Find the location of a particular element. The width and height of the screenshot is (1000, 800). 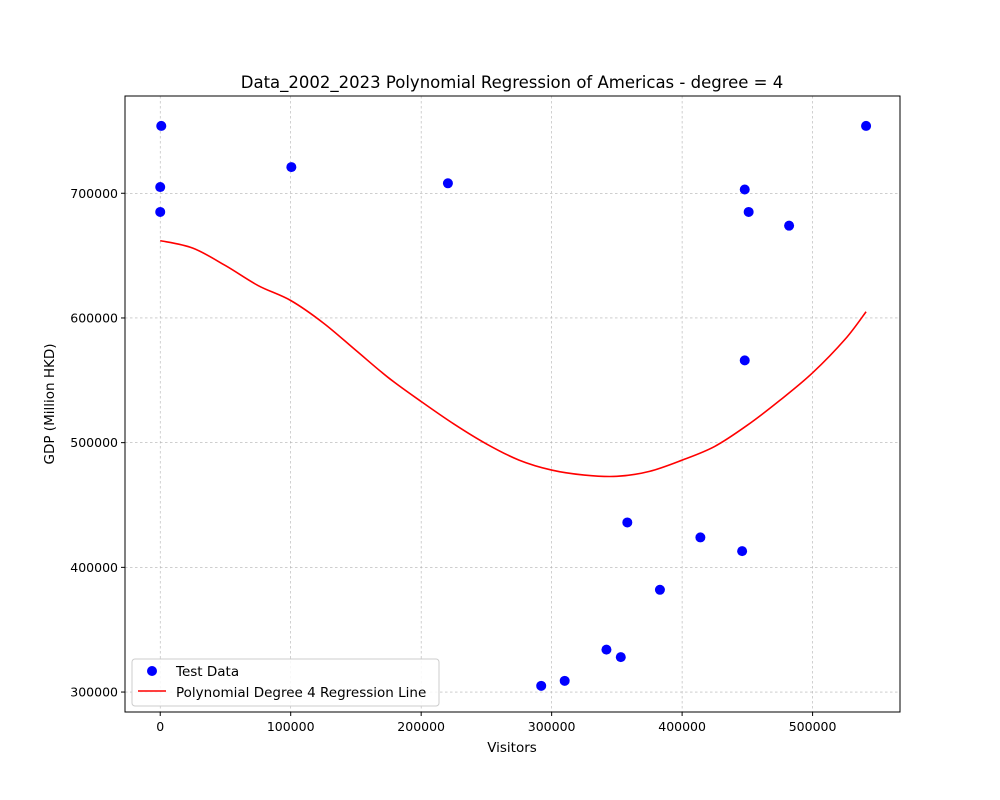

legend-box is located at coordinates (285, 682).